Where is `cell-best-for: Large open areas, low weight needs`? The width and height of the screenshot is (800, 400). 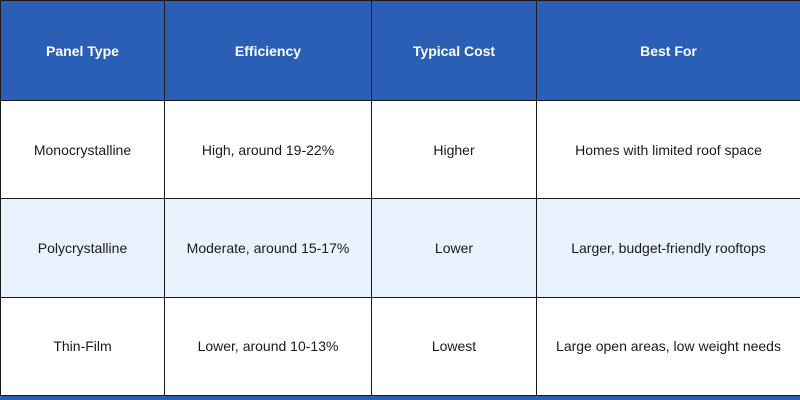 cell-best-for: Large open areas, low weight needs is located at coordinates (668, 346).